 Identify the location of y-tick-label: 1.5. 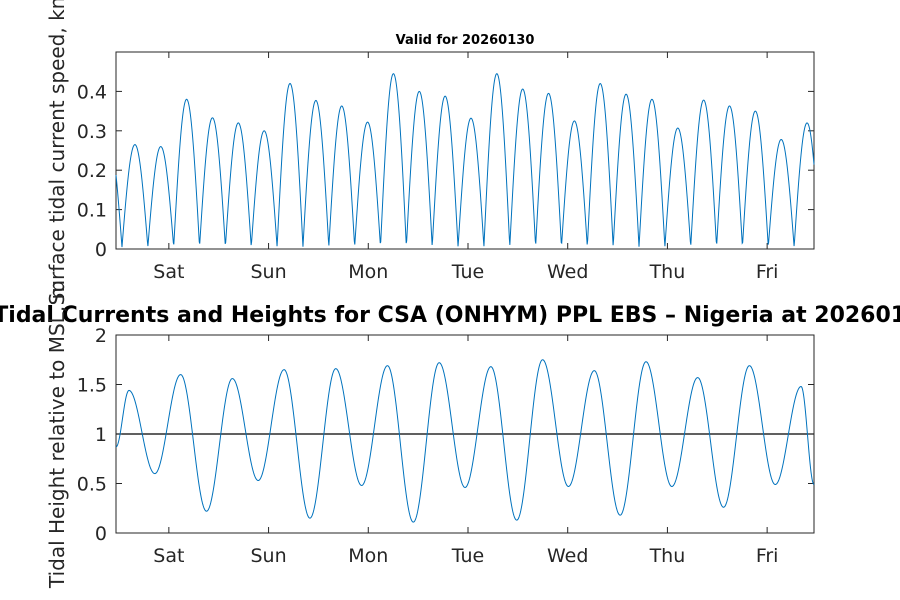
(92, 386).